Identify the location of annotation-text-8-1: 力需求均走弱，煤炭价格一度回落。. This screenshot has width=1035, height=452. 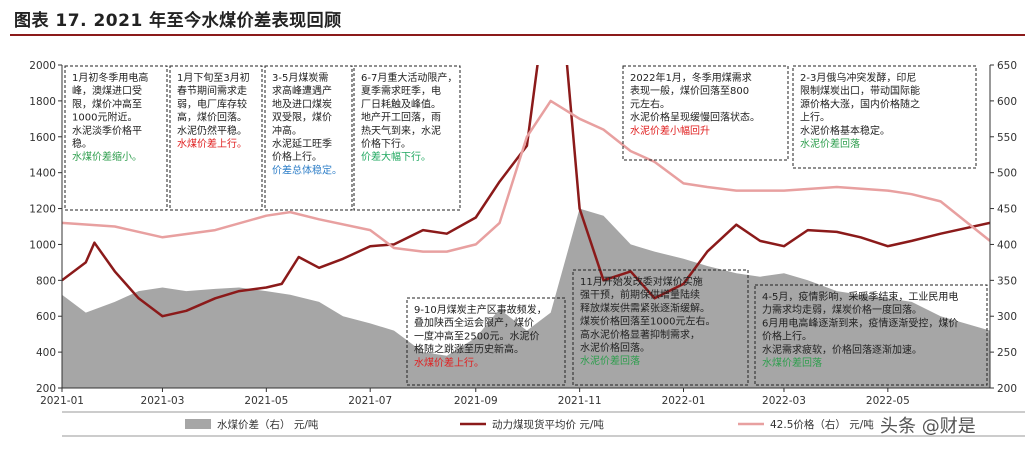
(842, 309).